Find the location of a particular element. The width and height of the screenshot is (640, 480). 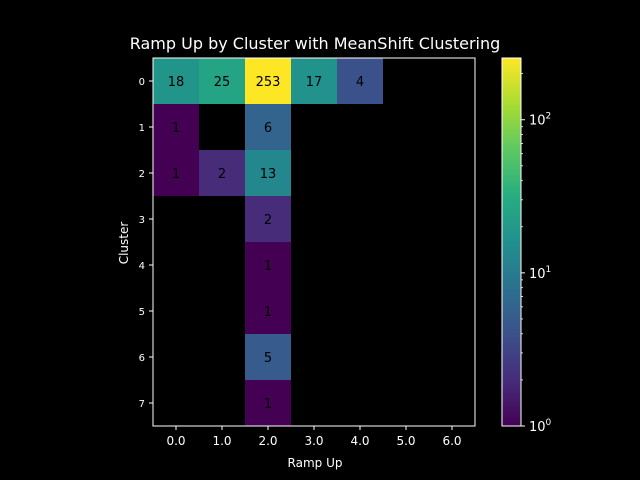

cell-value-label: 17 is located at coordinates (314, 82).